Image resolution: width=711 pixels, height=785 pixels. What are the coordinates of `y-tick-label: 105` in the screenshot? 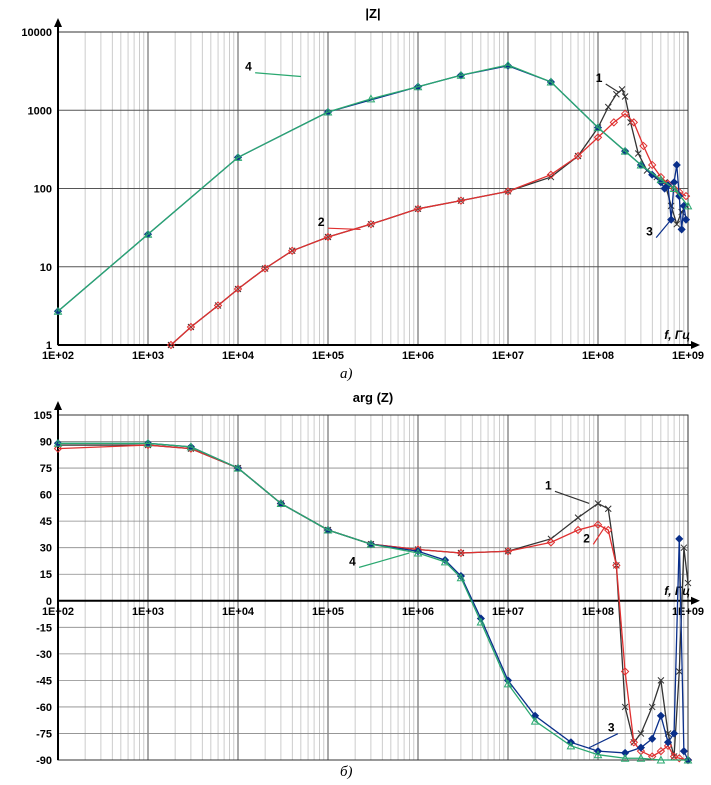 It's located at (43, 416).